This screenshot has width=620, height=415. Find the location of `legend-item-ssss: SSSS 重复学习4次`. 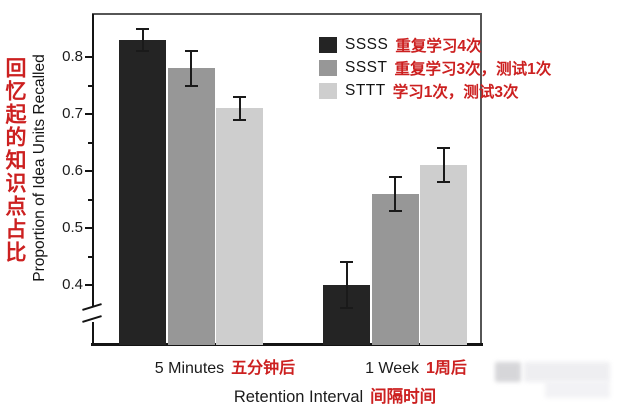

legend-item-ssss: SSSS 重复学习4次 is located at coordinates (435, 45).